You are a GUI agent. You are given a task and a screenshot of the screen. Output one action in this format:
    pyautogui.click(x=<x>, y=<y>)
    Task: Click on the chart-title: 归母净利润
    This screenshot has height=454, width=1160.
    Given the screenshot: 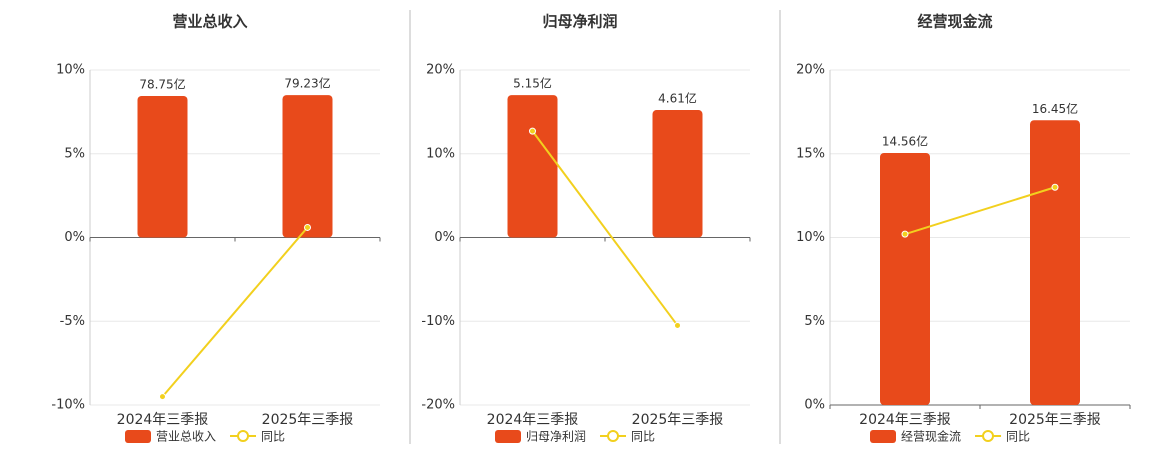 What is the action you would take?
    pyautogui.click(x=579, y=22)
    